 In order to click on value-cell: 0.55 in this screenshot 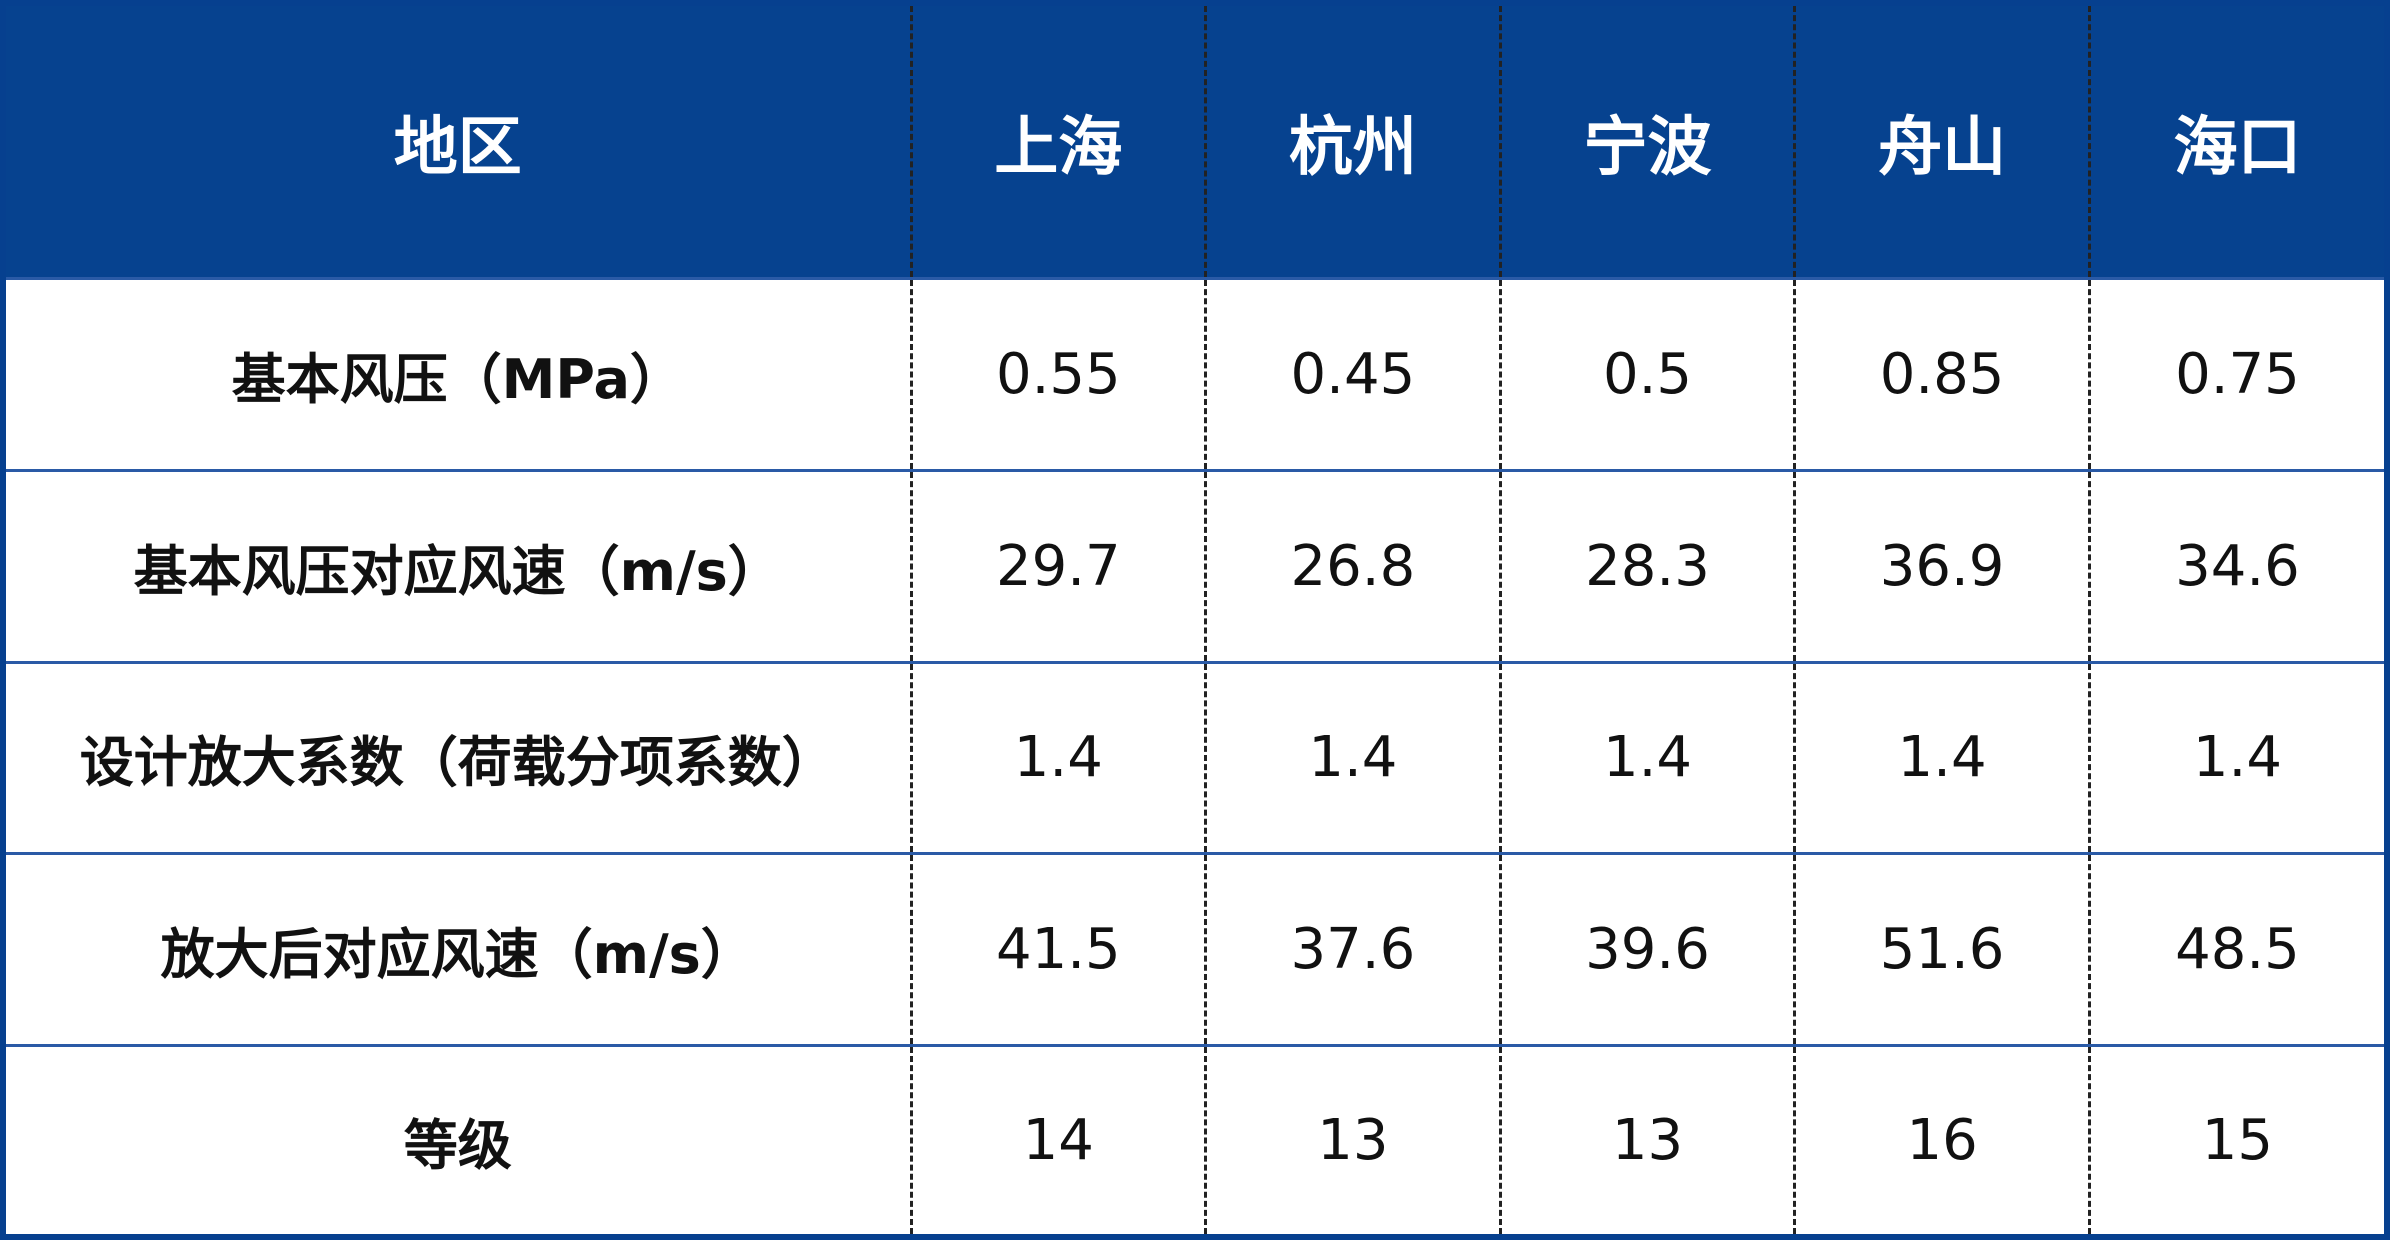, I will do `click(1057, 374)`.